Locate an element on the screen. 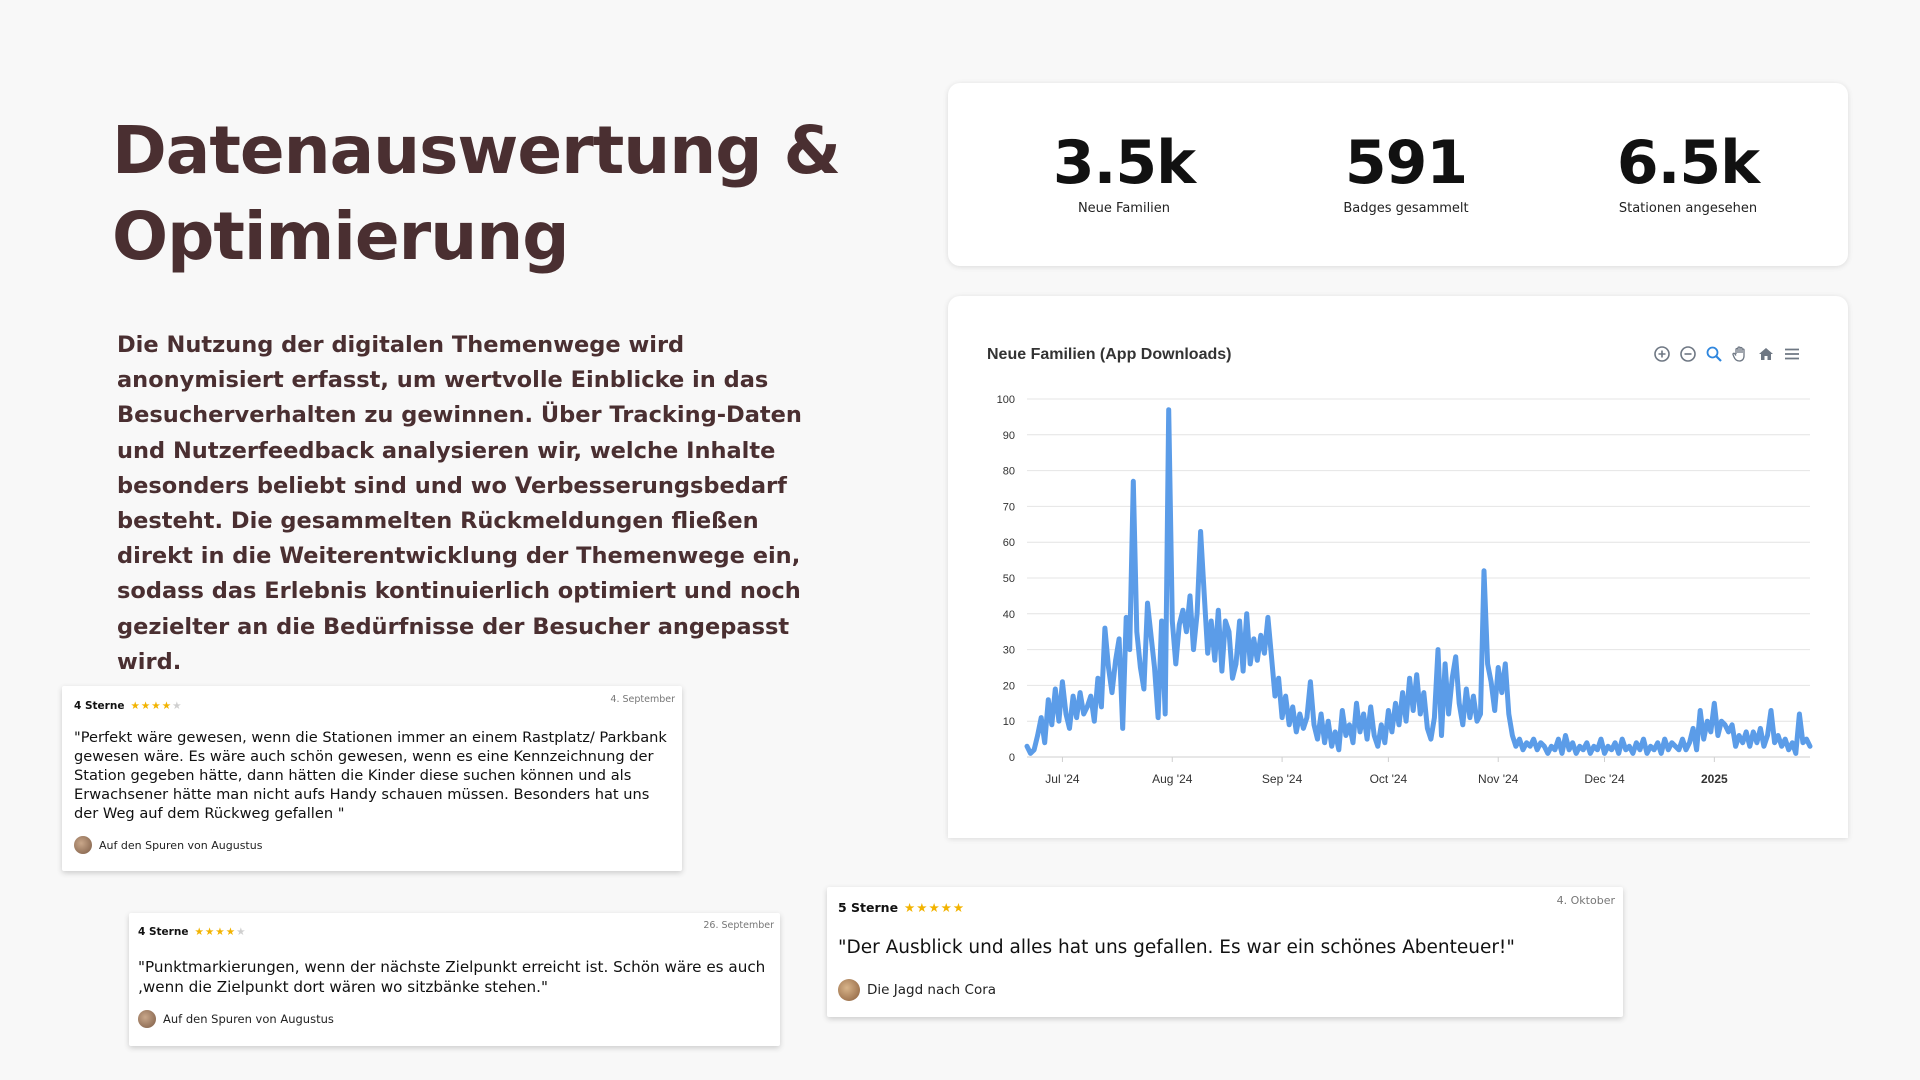  y-tick-label: 100 is located at coordinates (1006, 400).